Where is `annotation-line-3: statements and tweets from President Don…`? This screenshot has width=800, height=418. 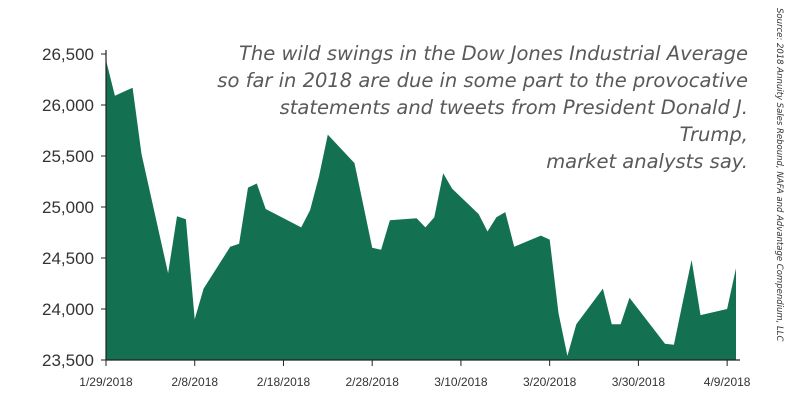 annotation-line-3: statements and tweets from President Don… is located at coordinates (513, 121).